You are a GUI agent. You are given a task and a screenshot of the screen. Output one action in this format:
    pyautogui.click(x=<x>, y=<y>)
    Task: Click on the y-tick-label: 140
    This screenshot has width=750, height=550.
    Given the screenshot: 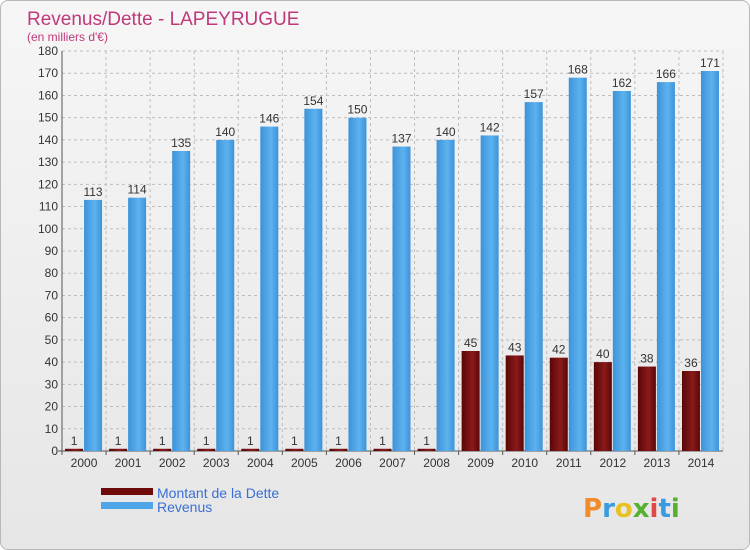 What is the action you would take?
    pyautogui.click(x=48, y=140)
    